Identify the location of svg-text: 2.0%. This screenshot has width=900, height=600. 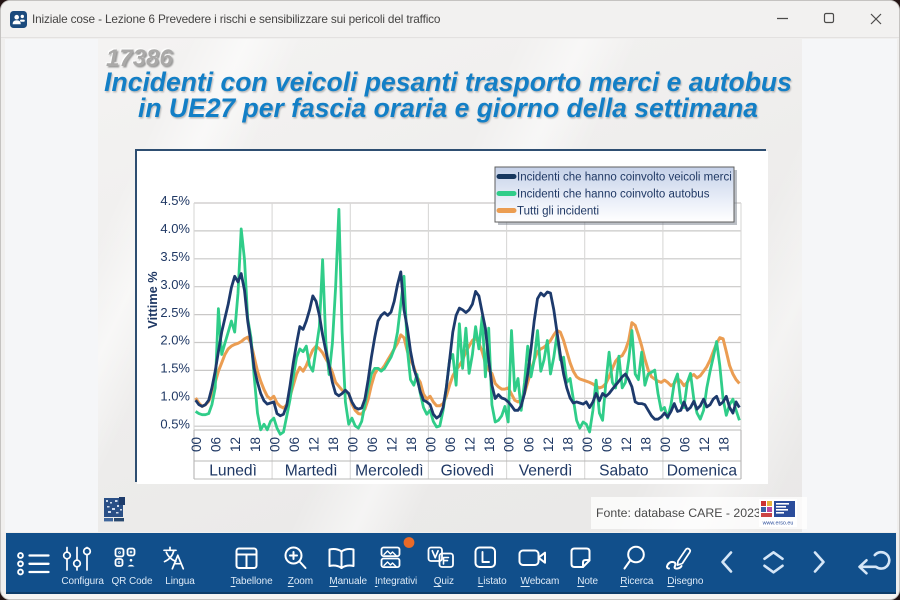
(175, 340).